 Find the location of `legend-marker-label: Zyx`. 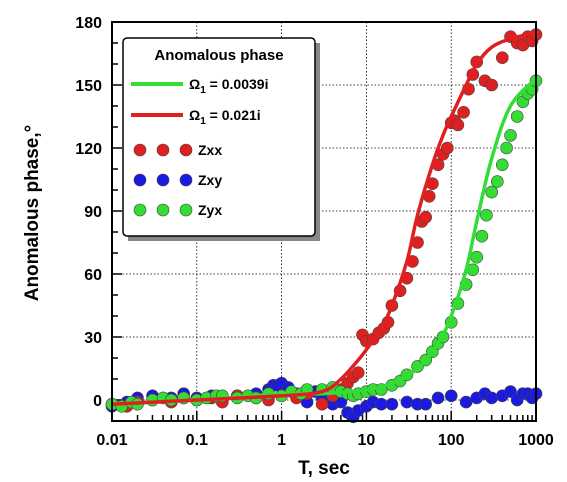

legend-marker-label: Zyx is located at coordinates (210, 210).